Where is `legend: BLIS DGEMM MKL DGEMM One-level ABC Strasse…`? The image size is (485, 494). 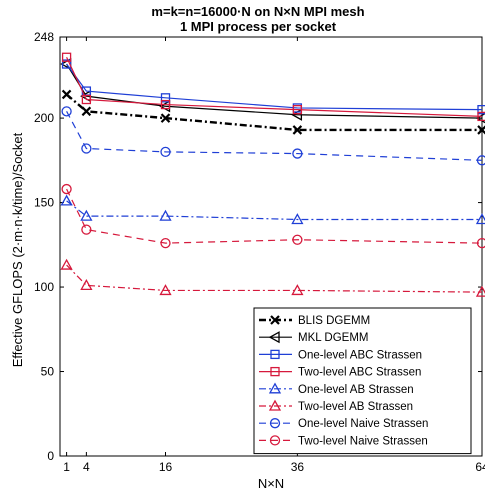 legend: BLIS DGEMM MKL DGEMM One-level ABC Strasse… is located at coordinates (362, 381).